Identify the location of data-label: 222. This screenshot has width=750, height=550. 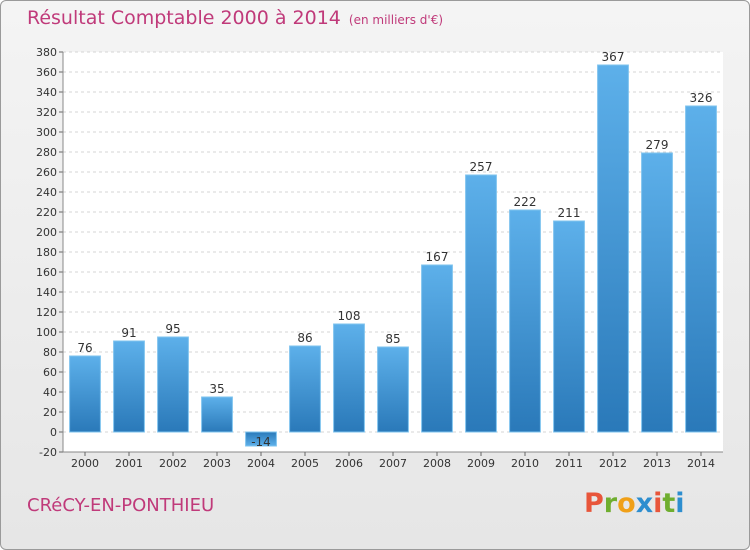
(525, 202).